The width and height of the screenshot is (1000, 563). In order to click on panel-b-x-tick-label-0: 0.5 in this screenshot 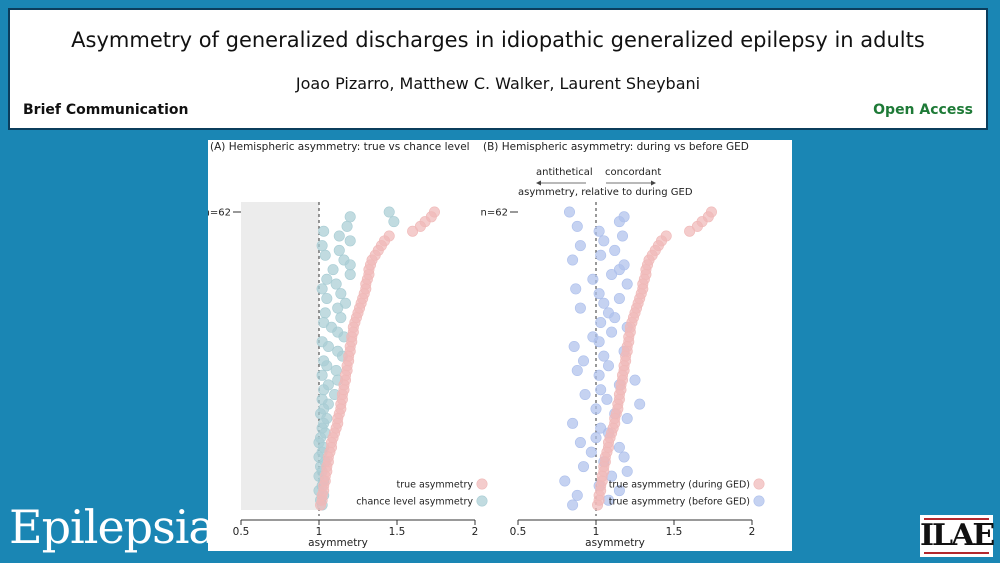, I will do `click(518, 532)`.